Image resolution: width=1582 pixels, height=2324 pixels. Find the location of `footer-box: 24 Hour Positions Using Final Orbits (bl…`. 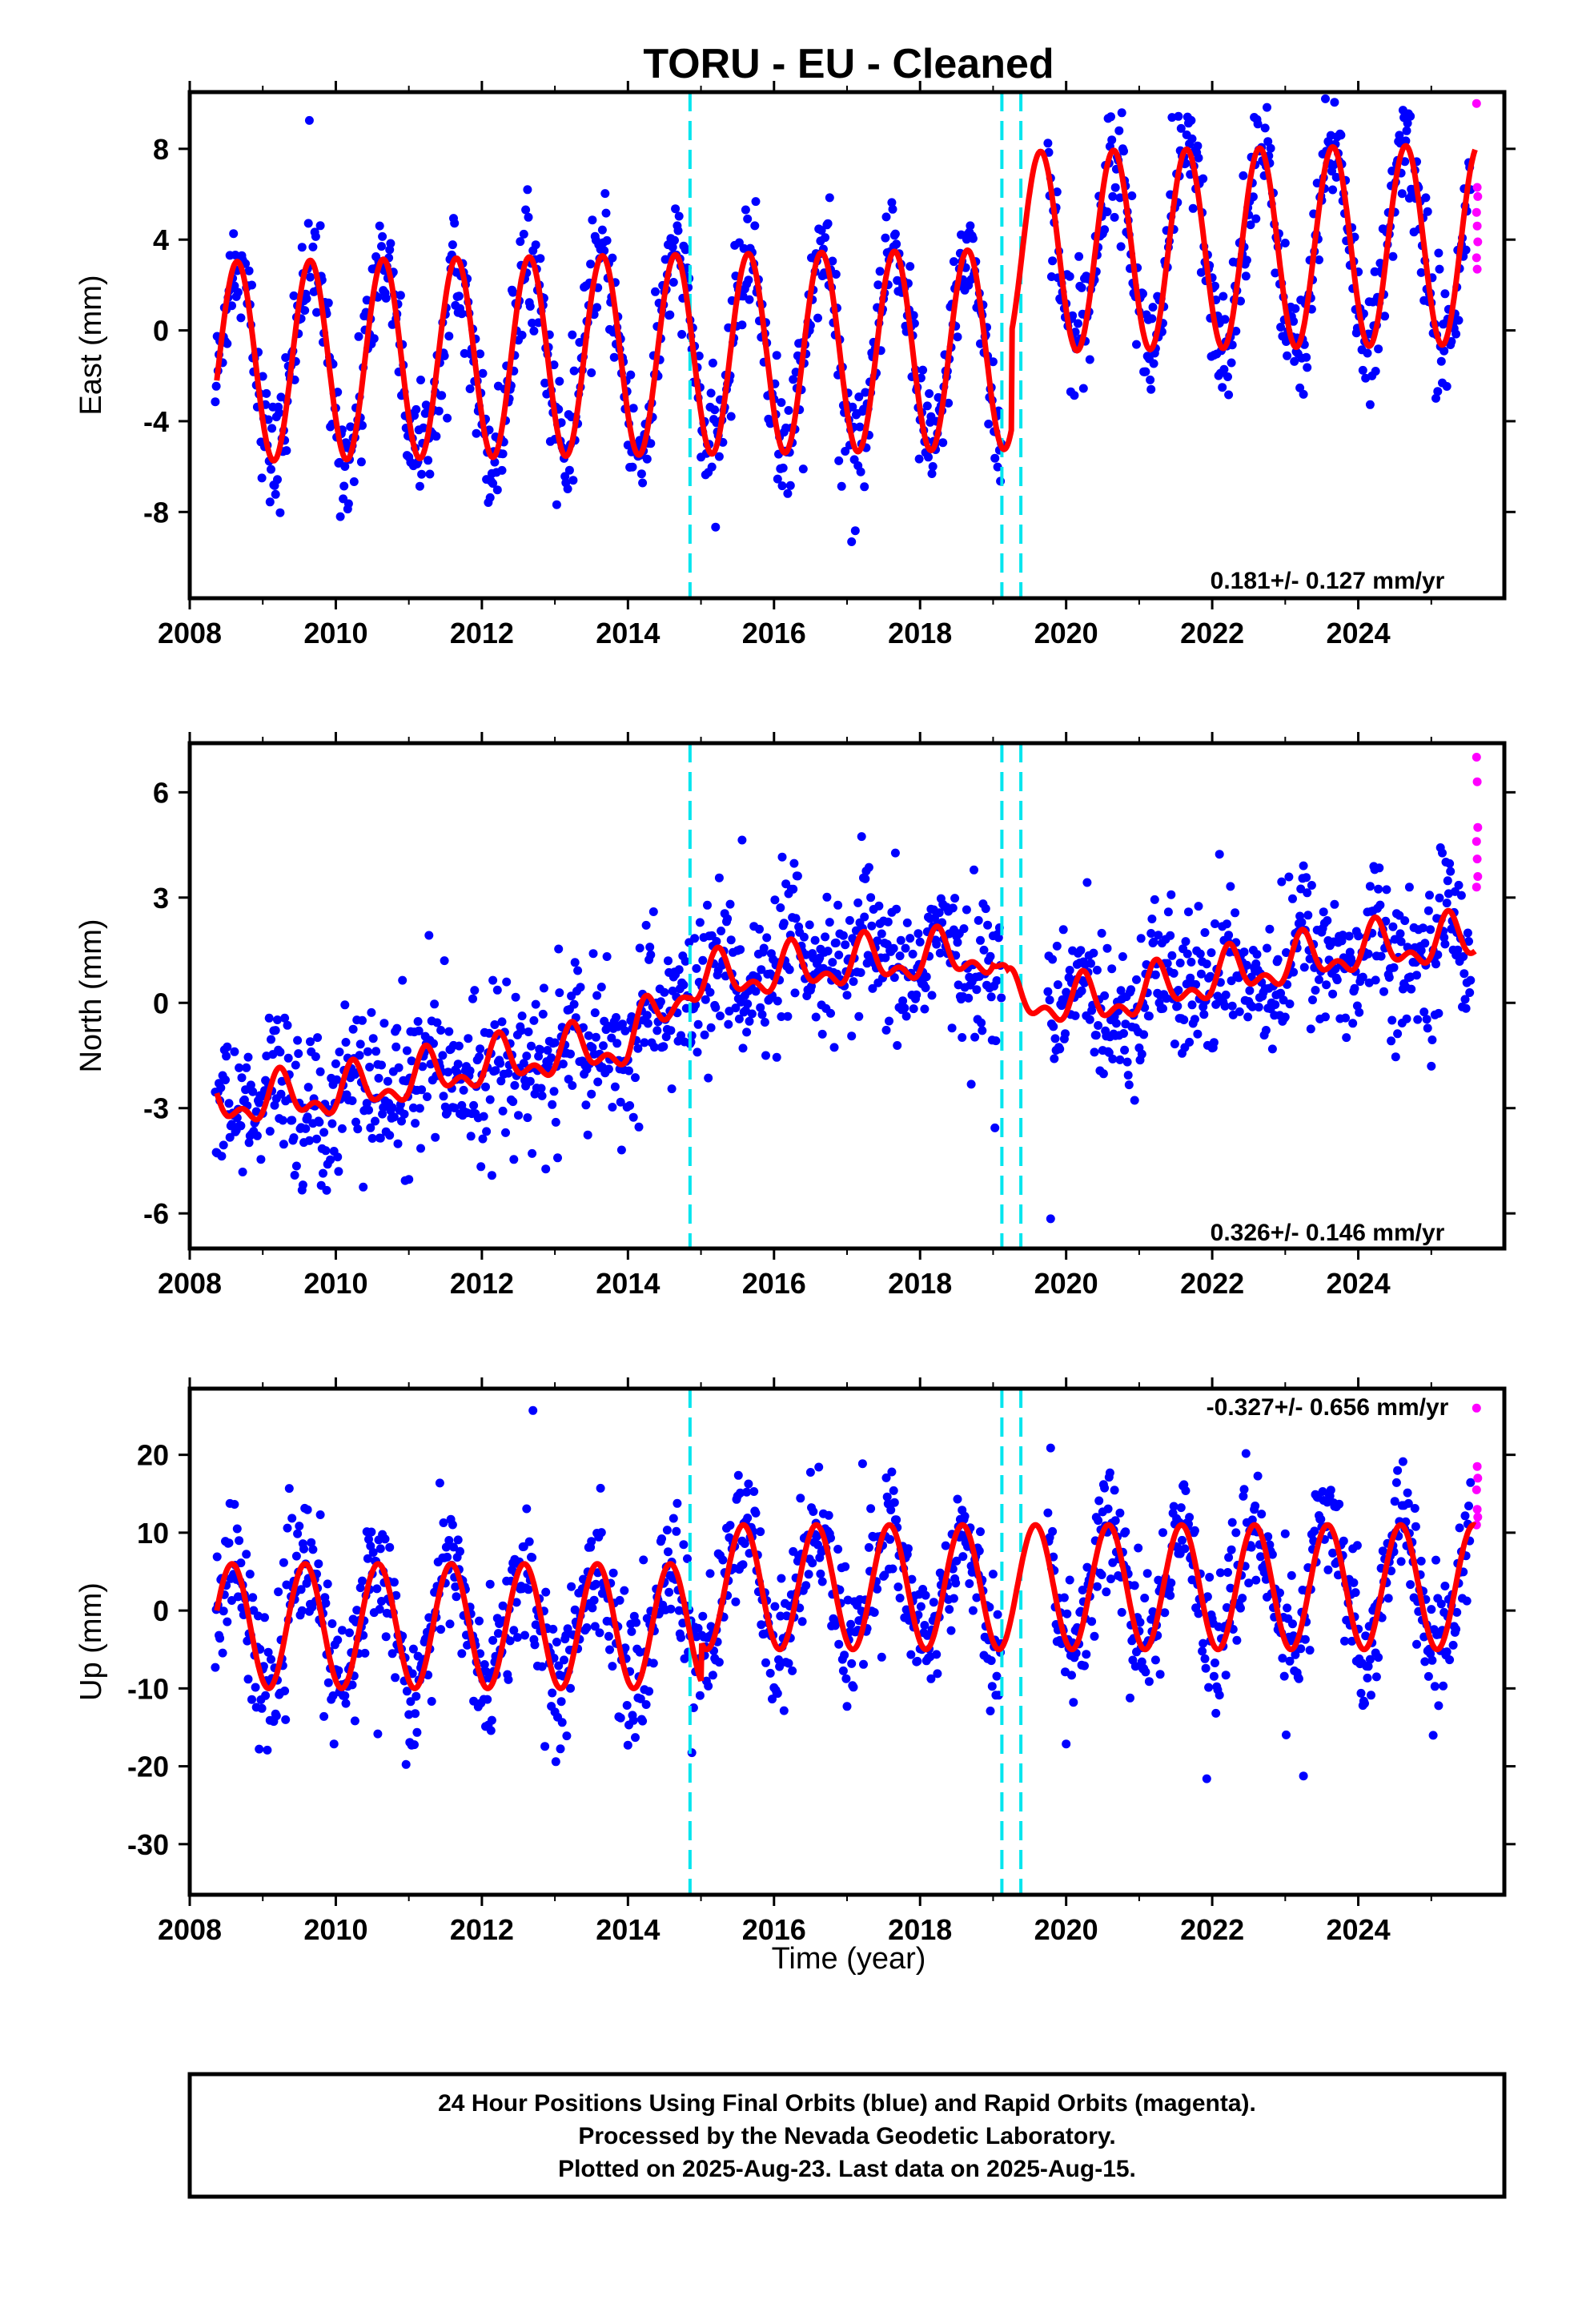

footer-box: 24 Hour Positions Using Final Orbits (bl… is located at coordinates (847, 2135).